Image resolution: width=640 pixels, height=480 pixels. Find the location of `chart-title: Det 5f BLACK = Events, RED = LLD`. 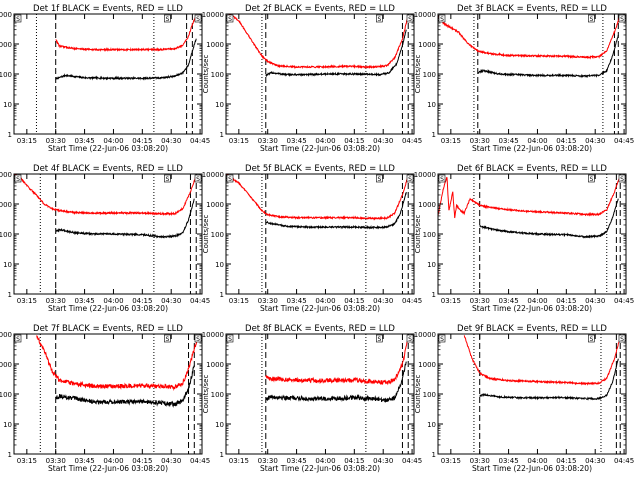

chart-title: Det 5f BLACK = Events, RED = LLD is located at coordinates (320, 169).